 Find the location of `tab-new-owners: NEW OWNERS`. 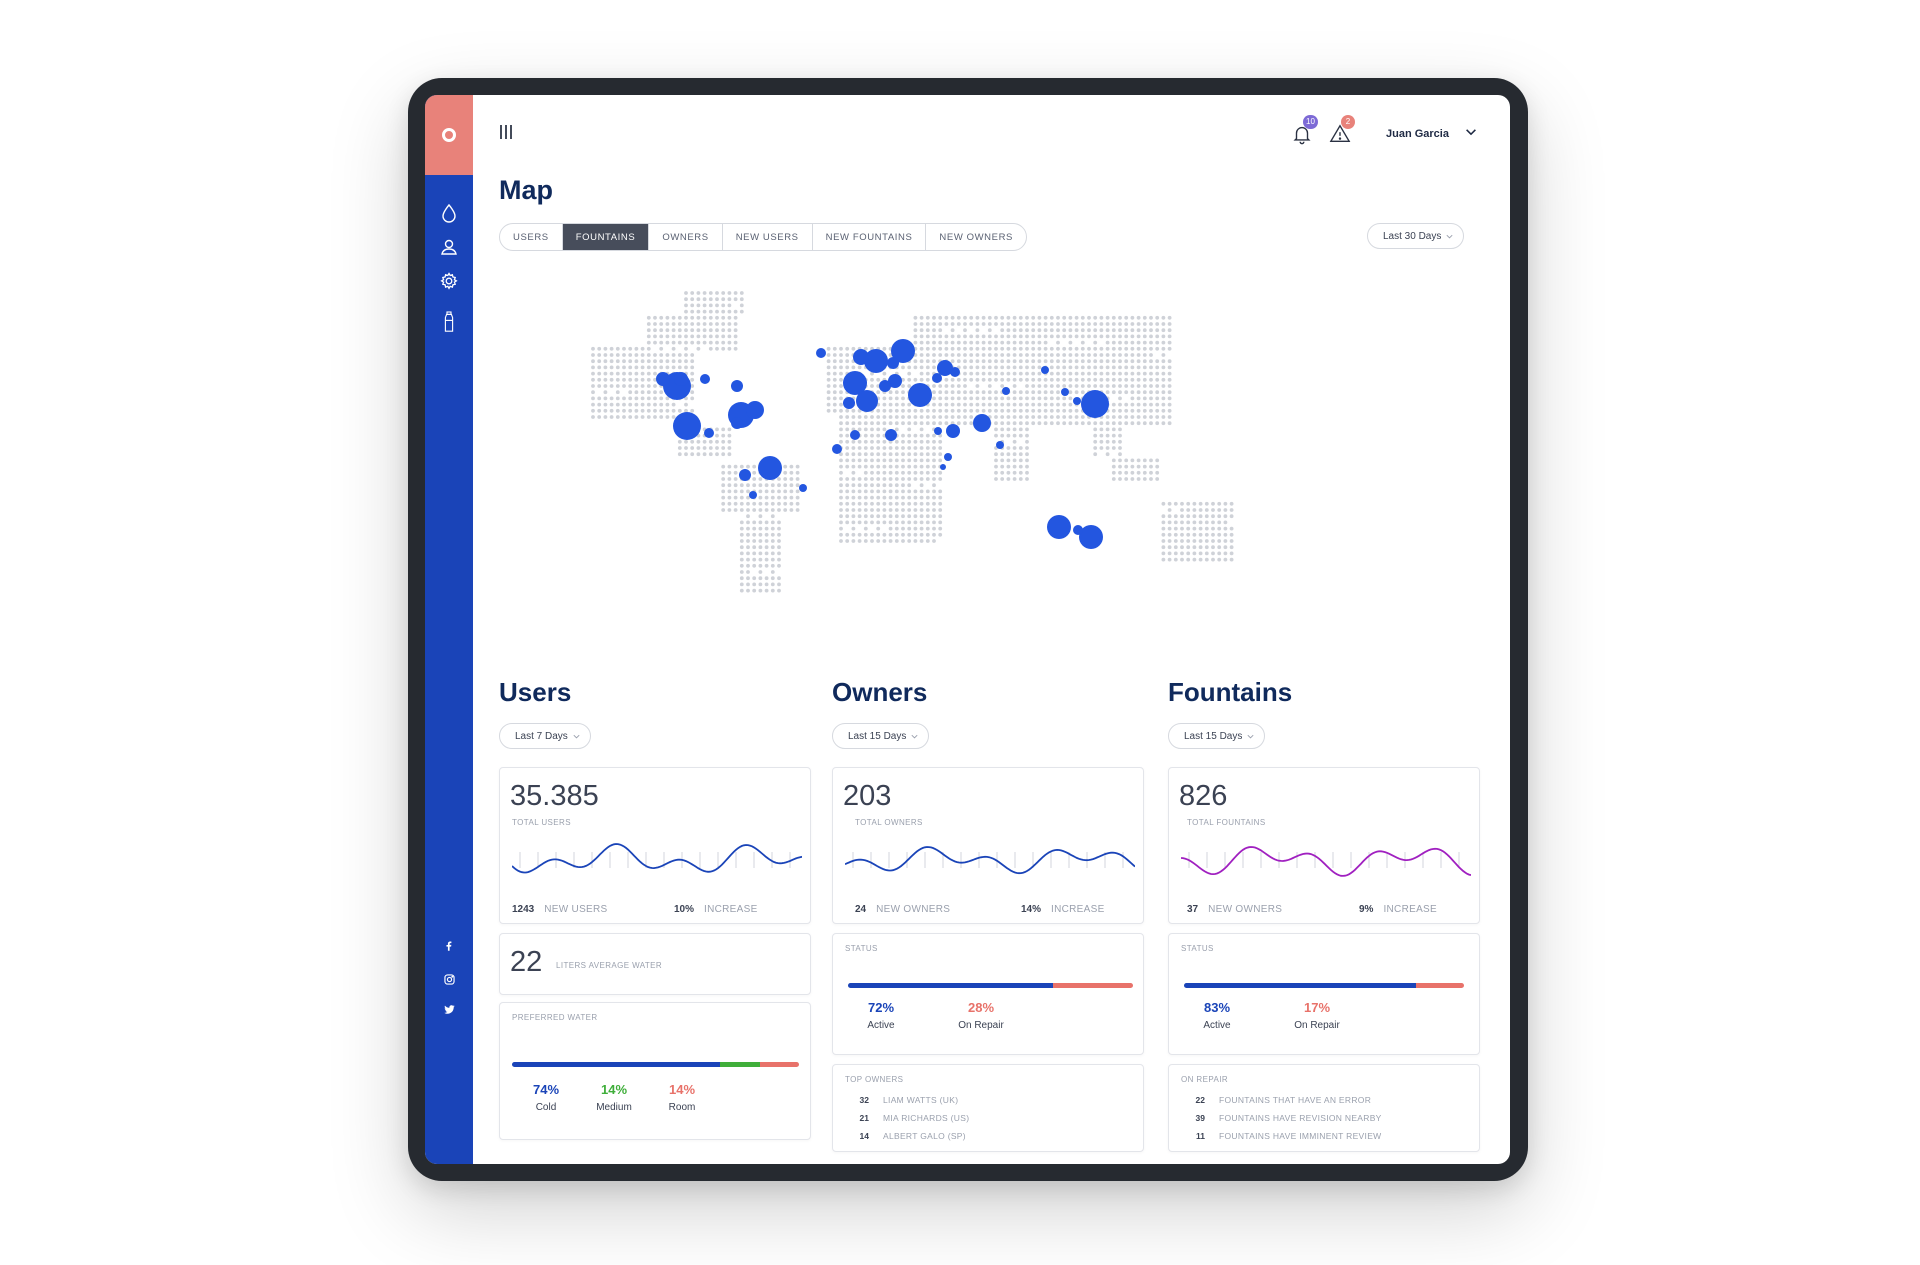

tab-new-owners: NEW OWNERS is located at coordinates (976, 237).